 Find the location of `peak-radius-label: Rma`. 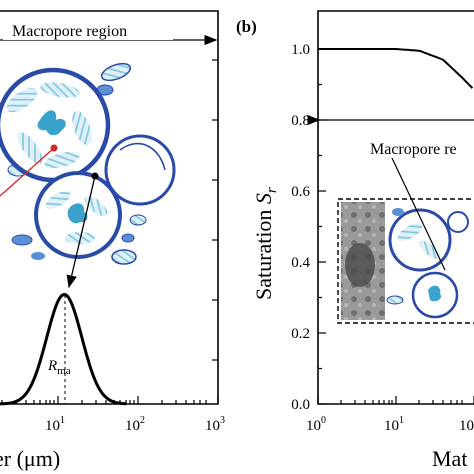

peak-radius-label: Rma is located at coordinates (59, 367).